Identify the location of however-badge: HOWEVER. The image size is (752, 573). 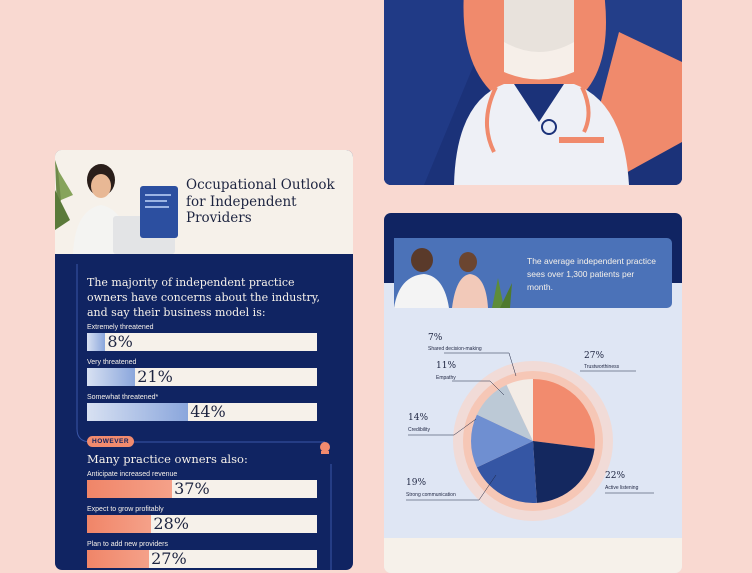
(111, 441).